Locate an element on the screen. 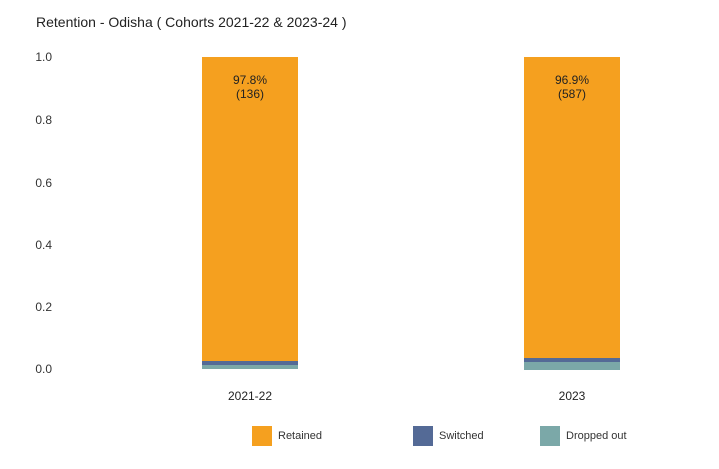 The height and width of the screenshot is (469, 719). legend-item-retained: Retained is located at coordinates (287, 436).